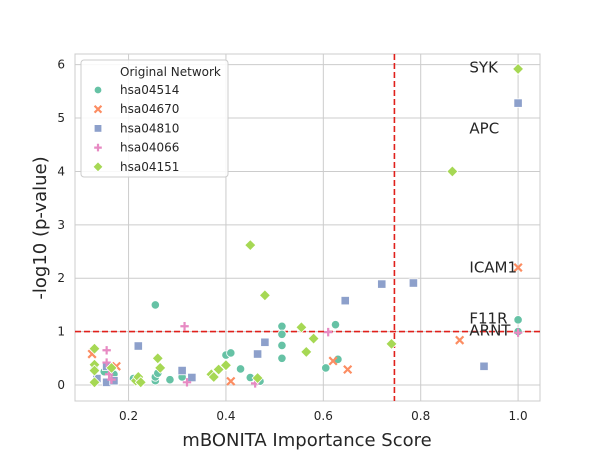 The image size is (600, 450). I want to click on y-tick-label: 5, so click(61, 118).